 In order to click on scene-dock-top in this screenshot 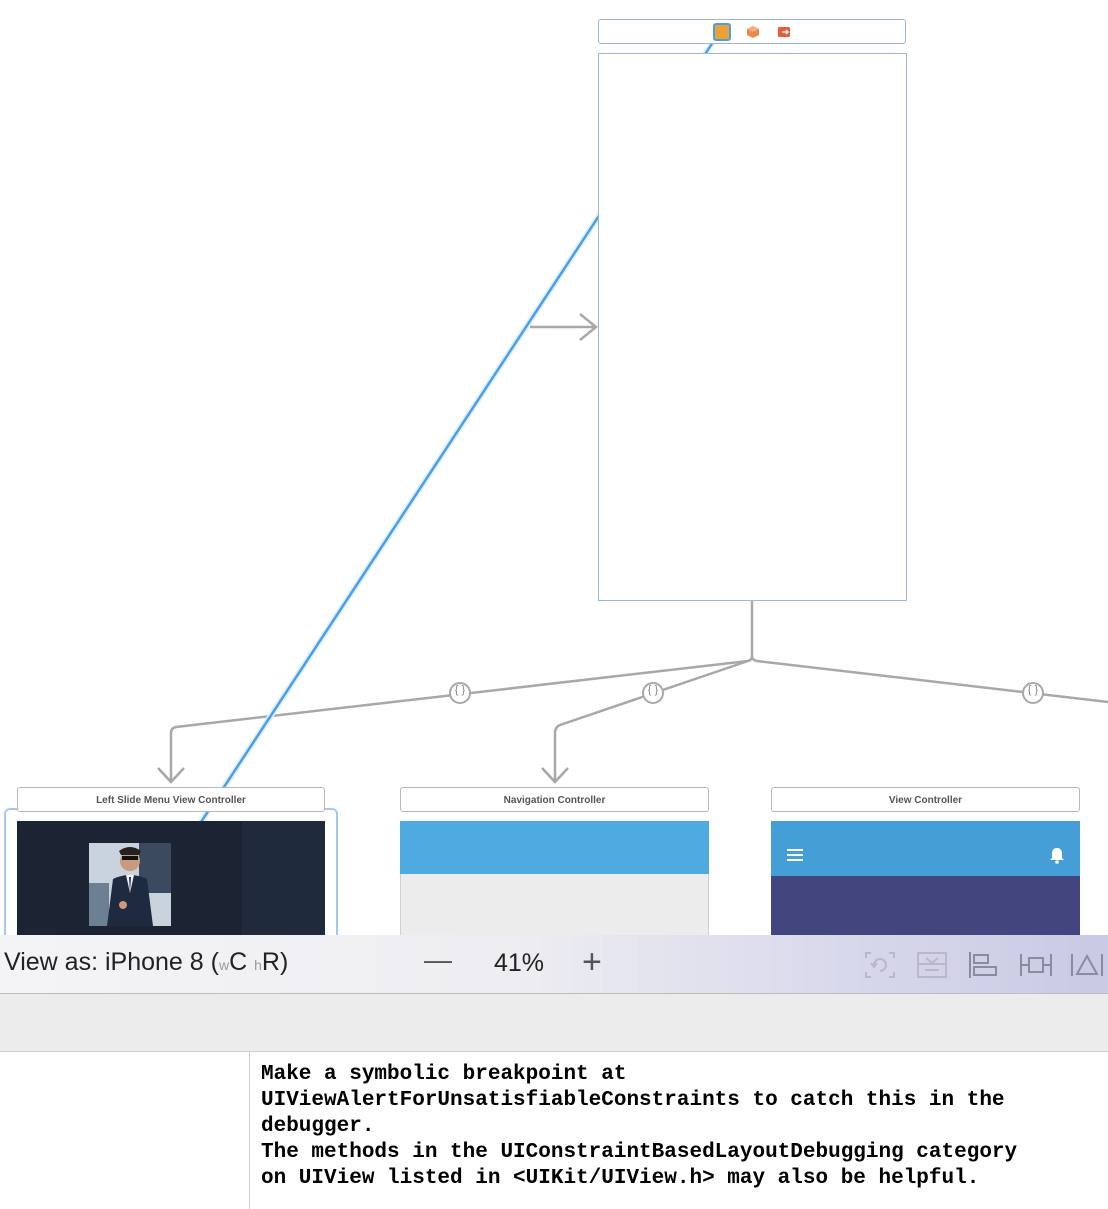, I will do `click(752, 31)`.